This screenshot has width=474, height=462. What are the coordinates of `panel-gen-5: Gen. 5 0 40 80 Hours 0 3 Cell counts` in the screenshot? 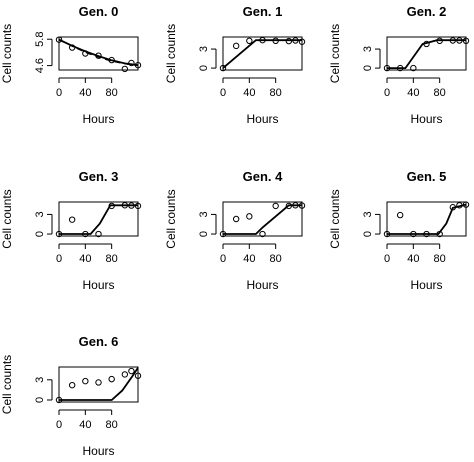 It's located at (399, 230).